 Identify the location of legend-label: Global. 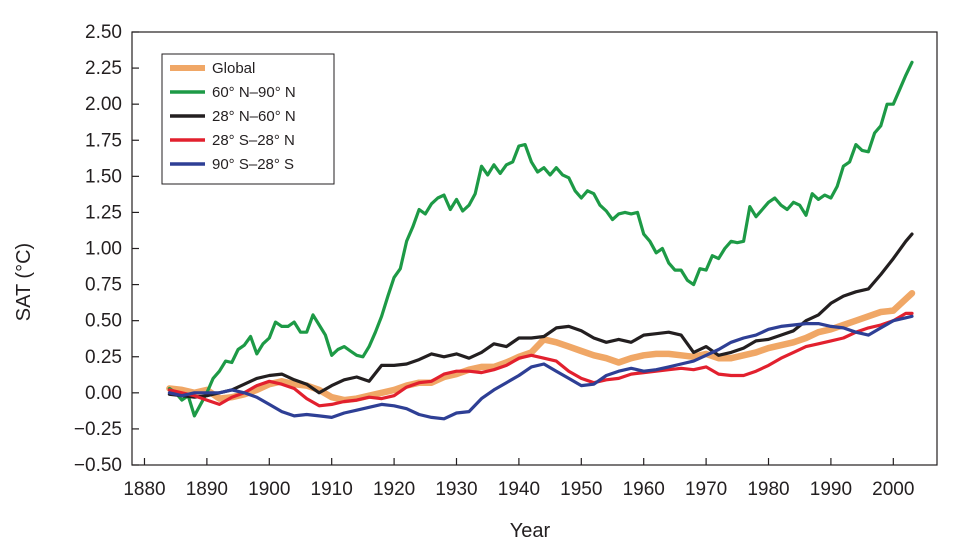
(233, 68).